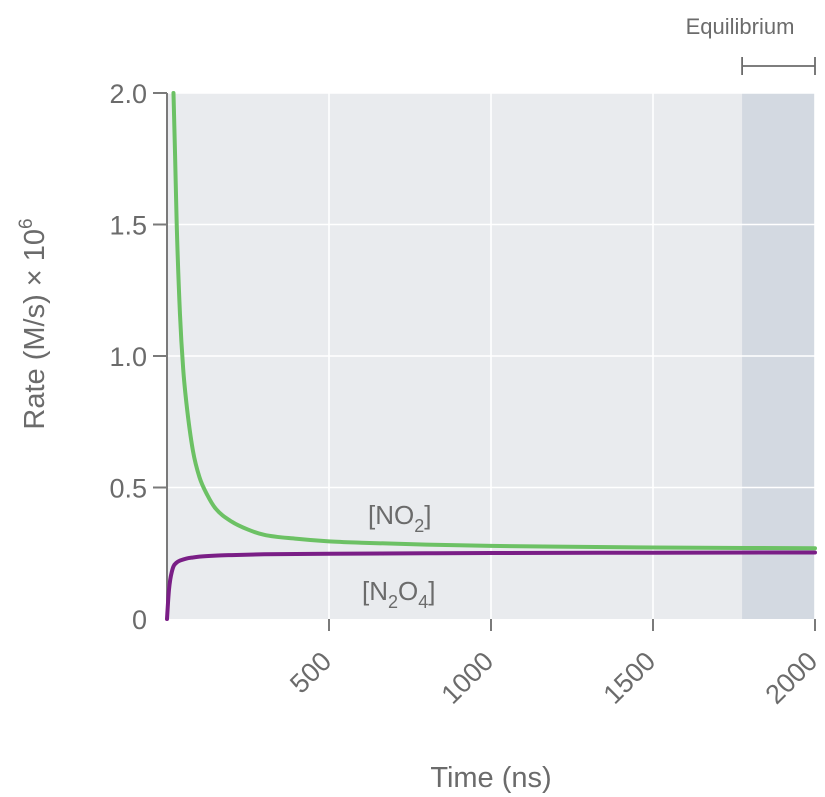 This screenshot has width=825, height=797. I want to click on series-label-no2: [NO2], so click(399, 518).